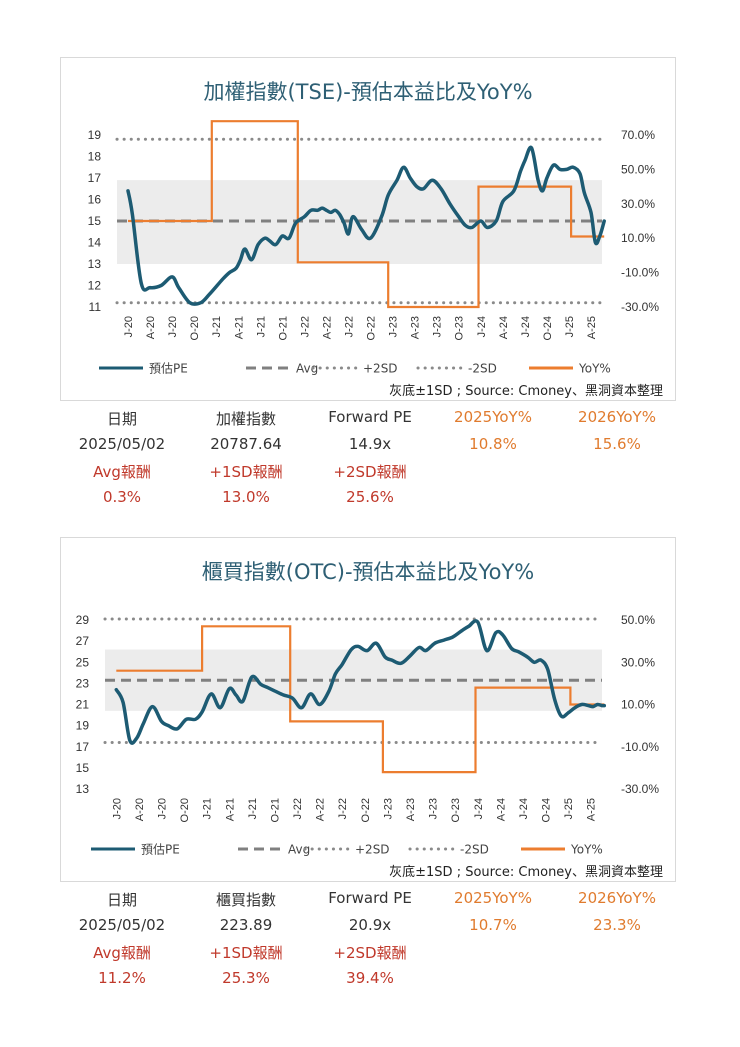  I want to click on stat-value-2026yoy: 15.6%, so click(617, 444).